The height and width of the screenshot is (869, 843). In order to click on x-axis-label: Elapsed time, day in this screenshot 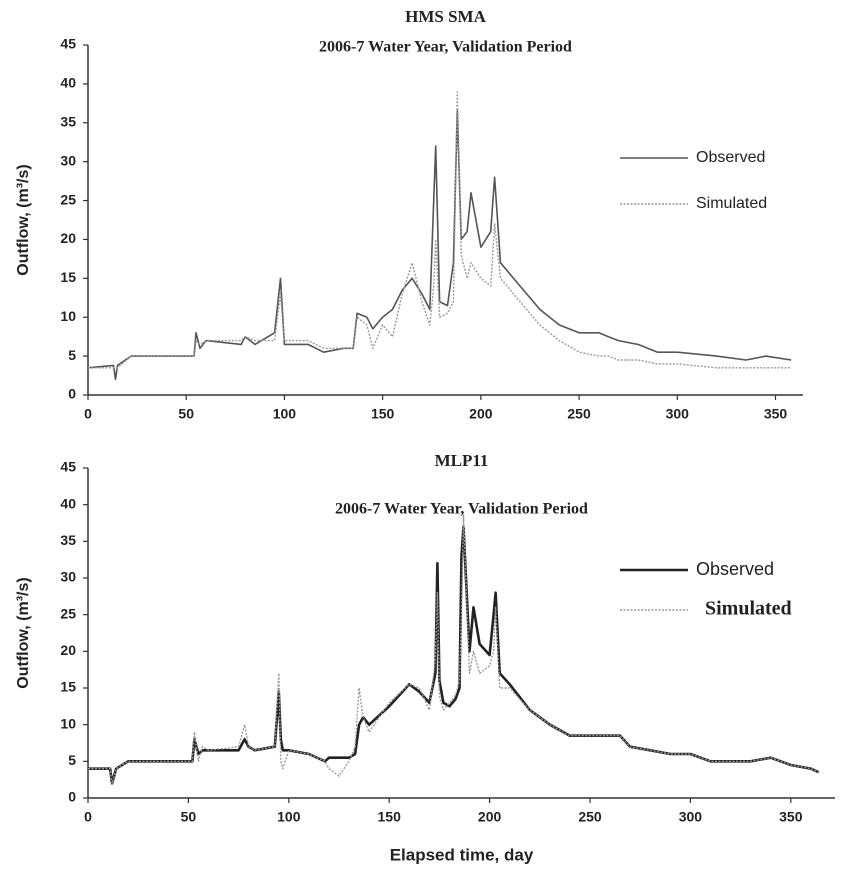, I will do `click(462, 854)`.